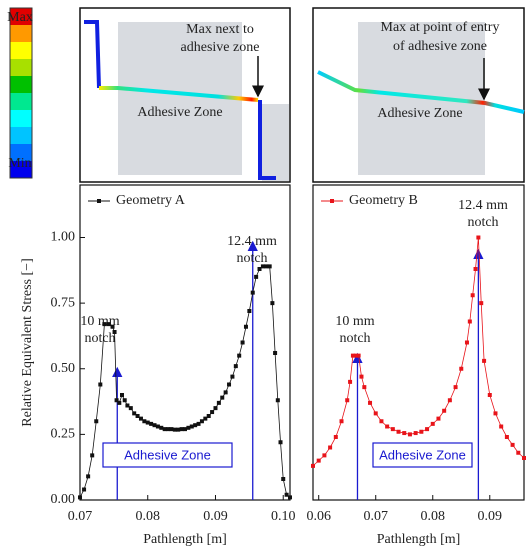 This screenshot has width=532, height=550. Describe the element at coordinates (220, 47) in the screenshot. I see `inset-note: adhesive zone` at that location.